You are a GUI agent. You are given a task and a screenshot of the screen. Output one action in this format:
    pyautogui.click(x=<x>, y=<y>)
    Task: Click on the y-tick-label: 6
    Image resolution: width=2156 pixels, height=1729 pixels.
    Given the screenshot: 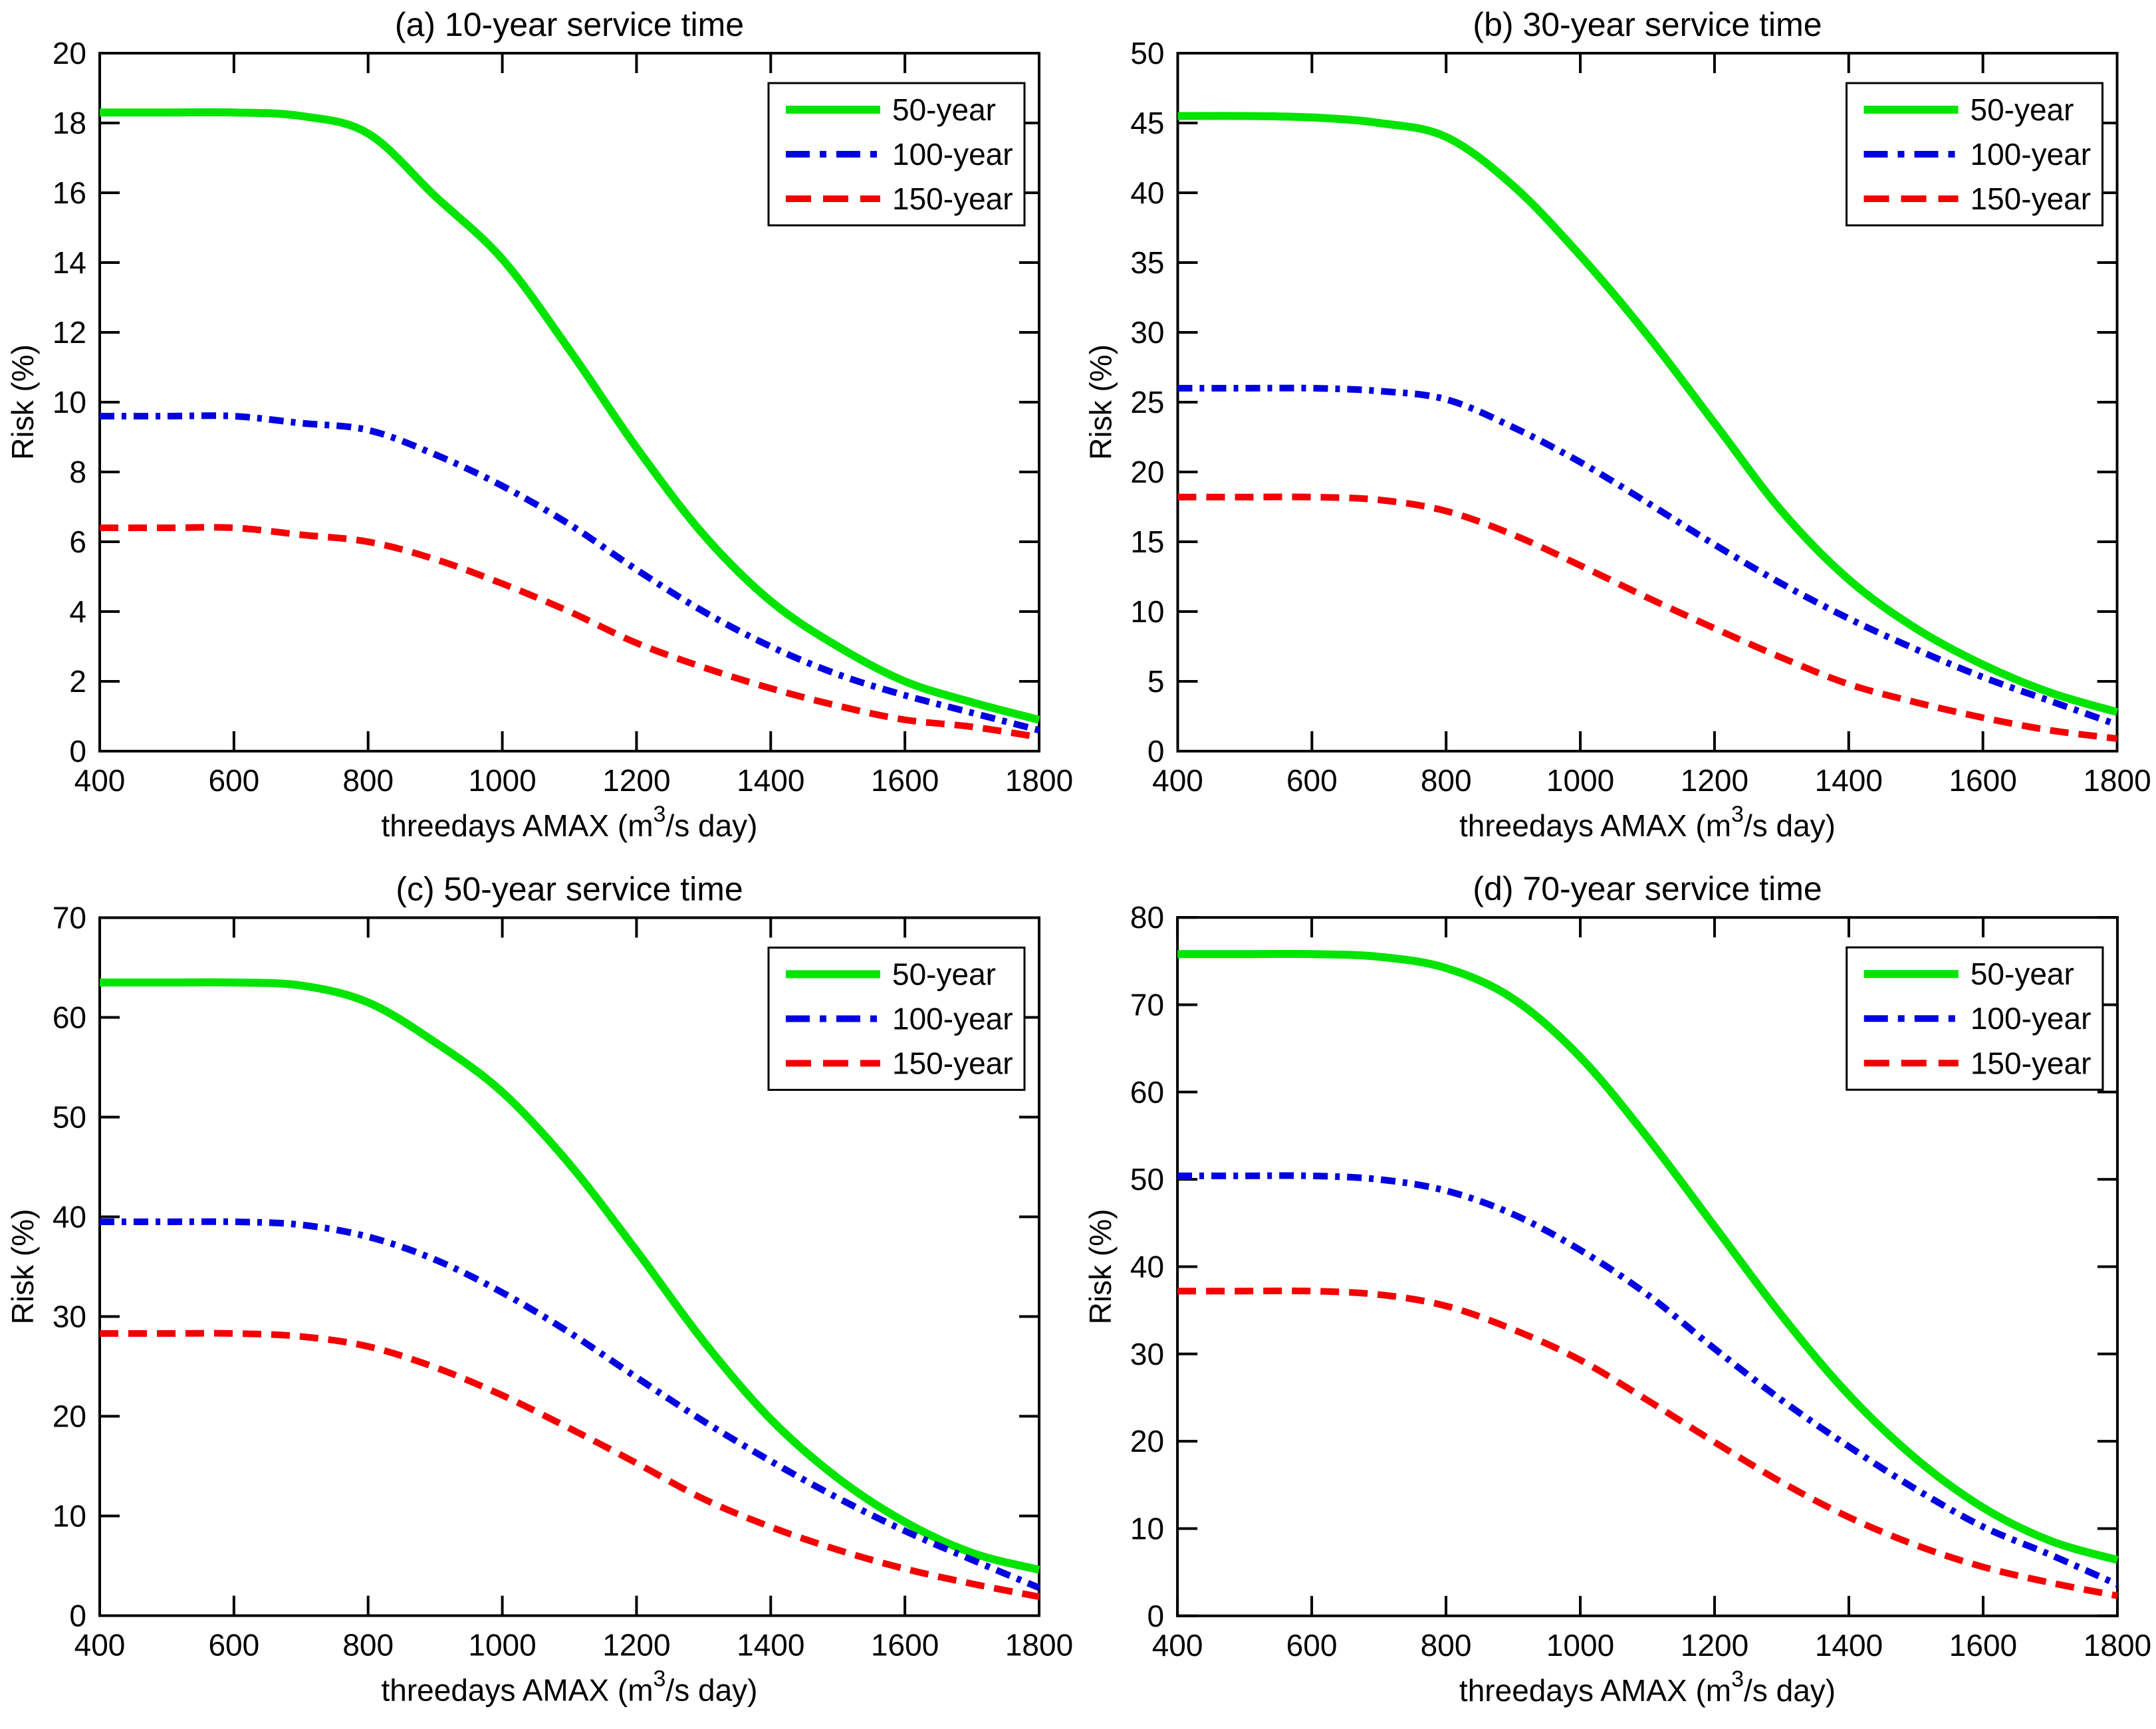 What is the action you would take?
    pyautogui.click(x=78, y=541)
    